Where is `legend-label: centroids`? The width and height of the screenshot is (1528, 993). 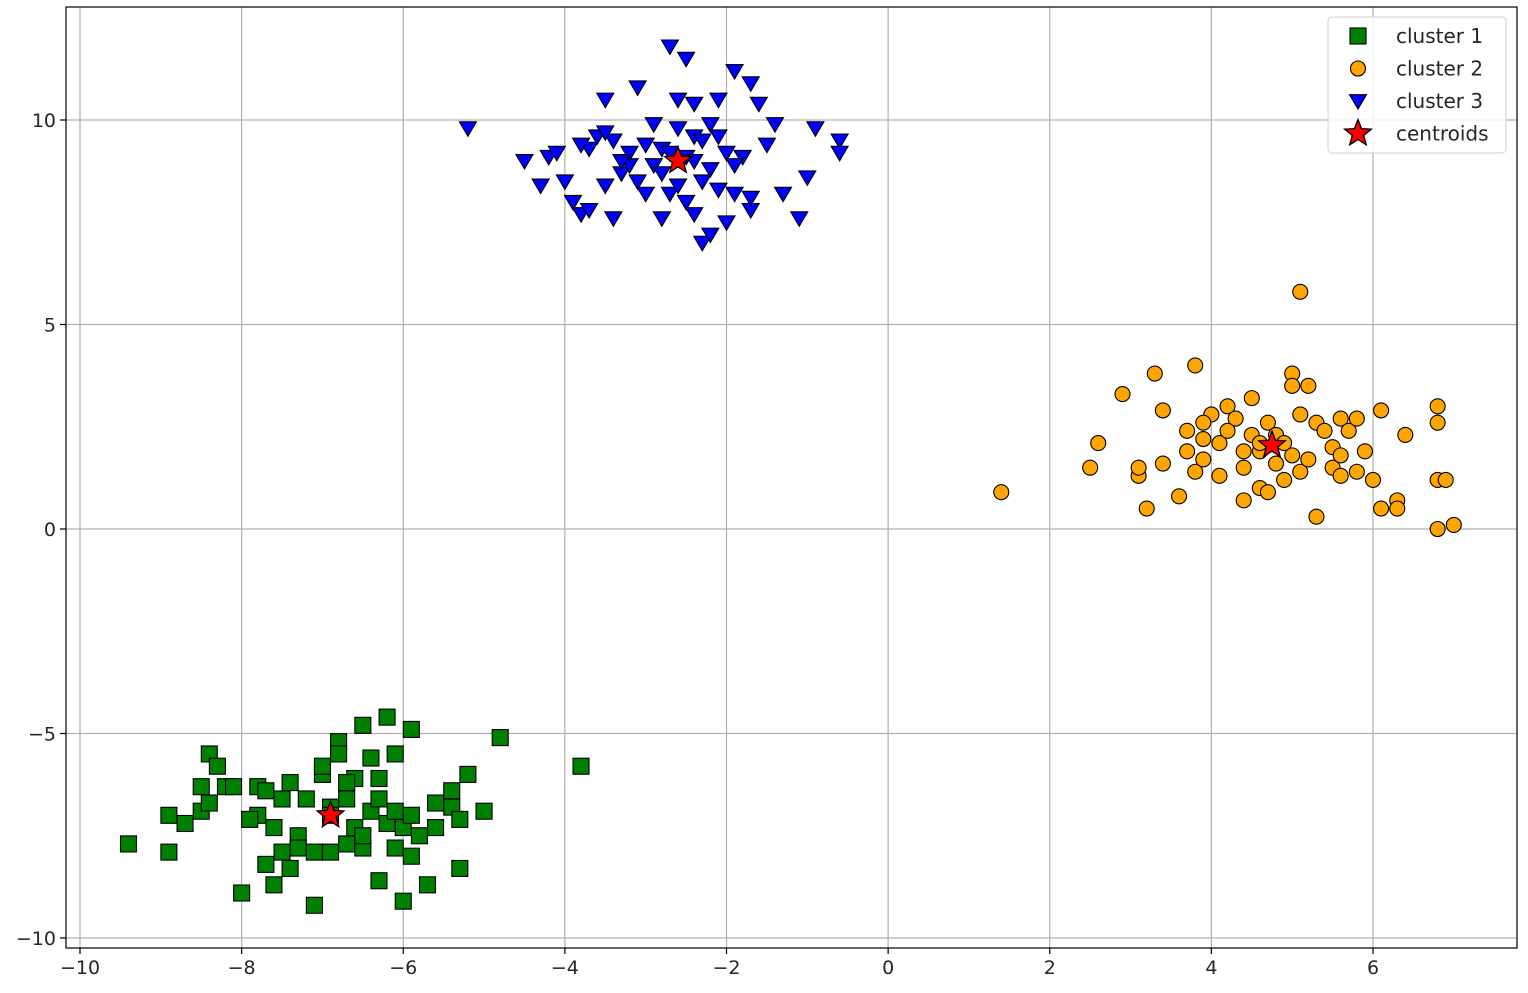 legend-label: centroids is located at coordinates (1442, 134).